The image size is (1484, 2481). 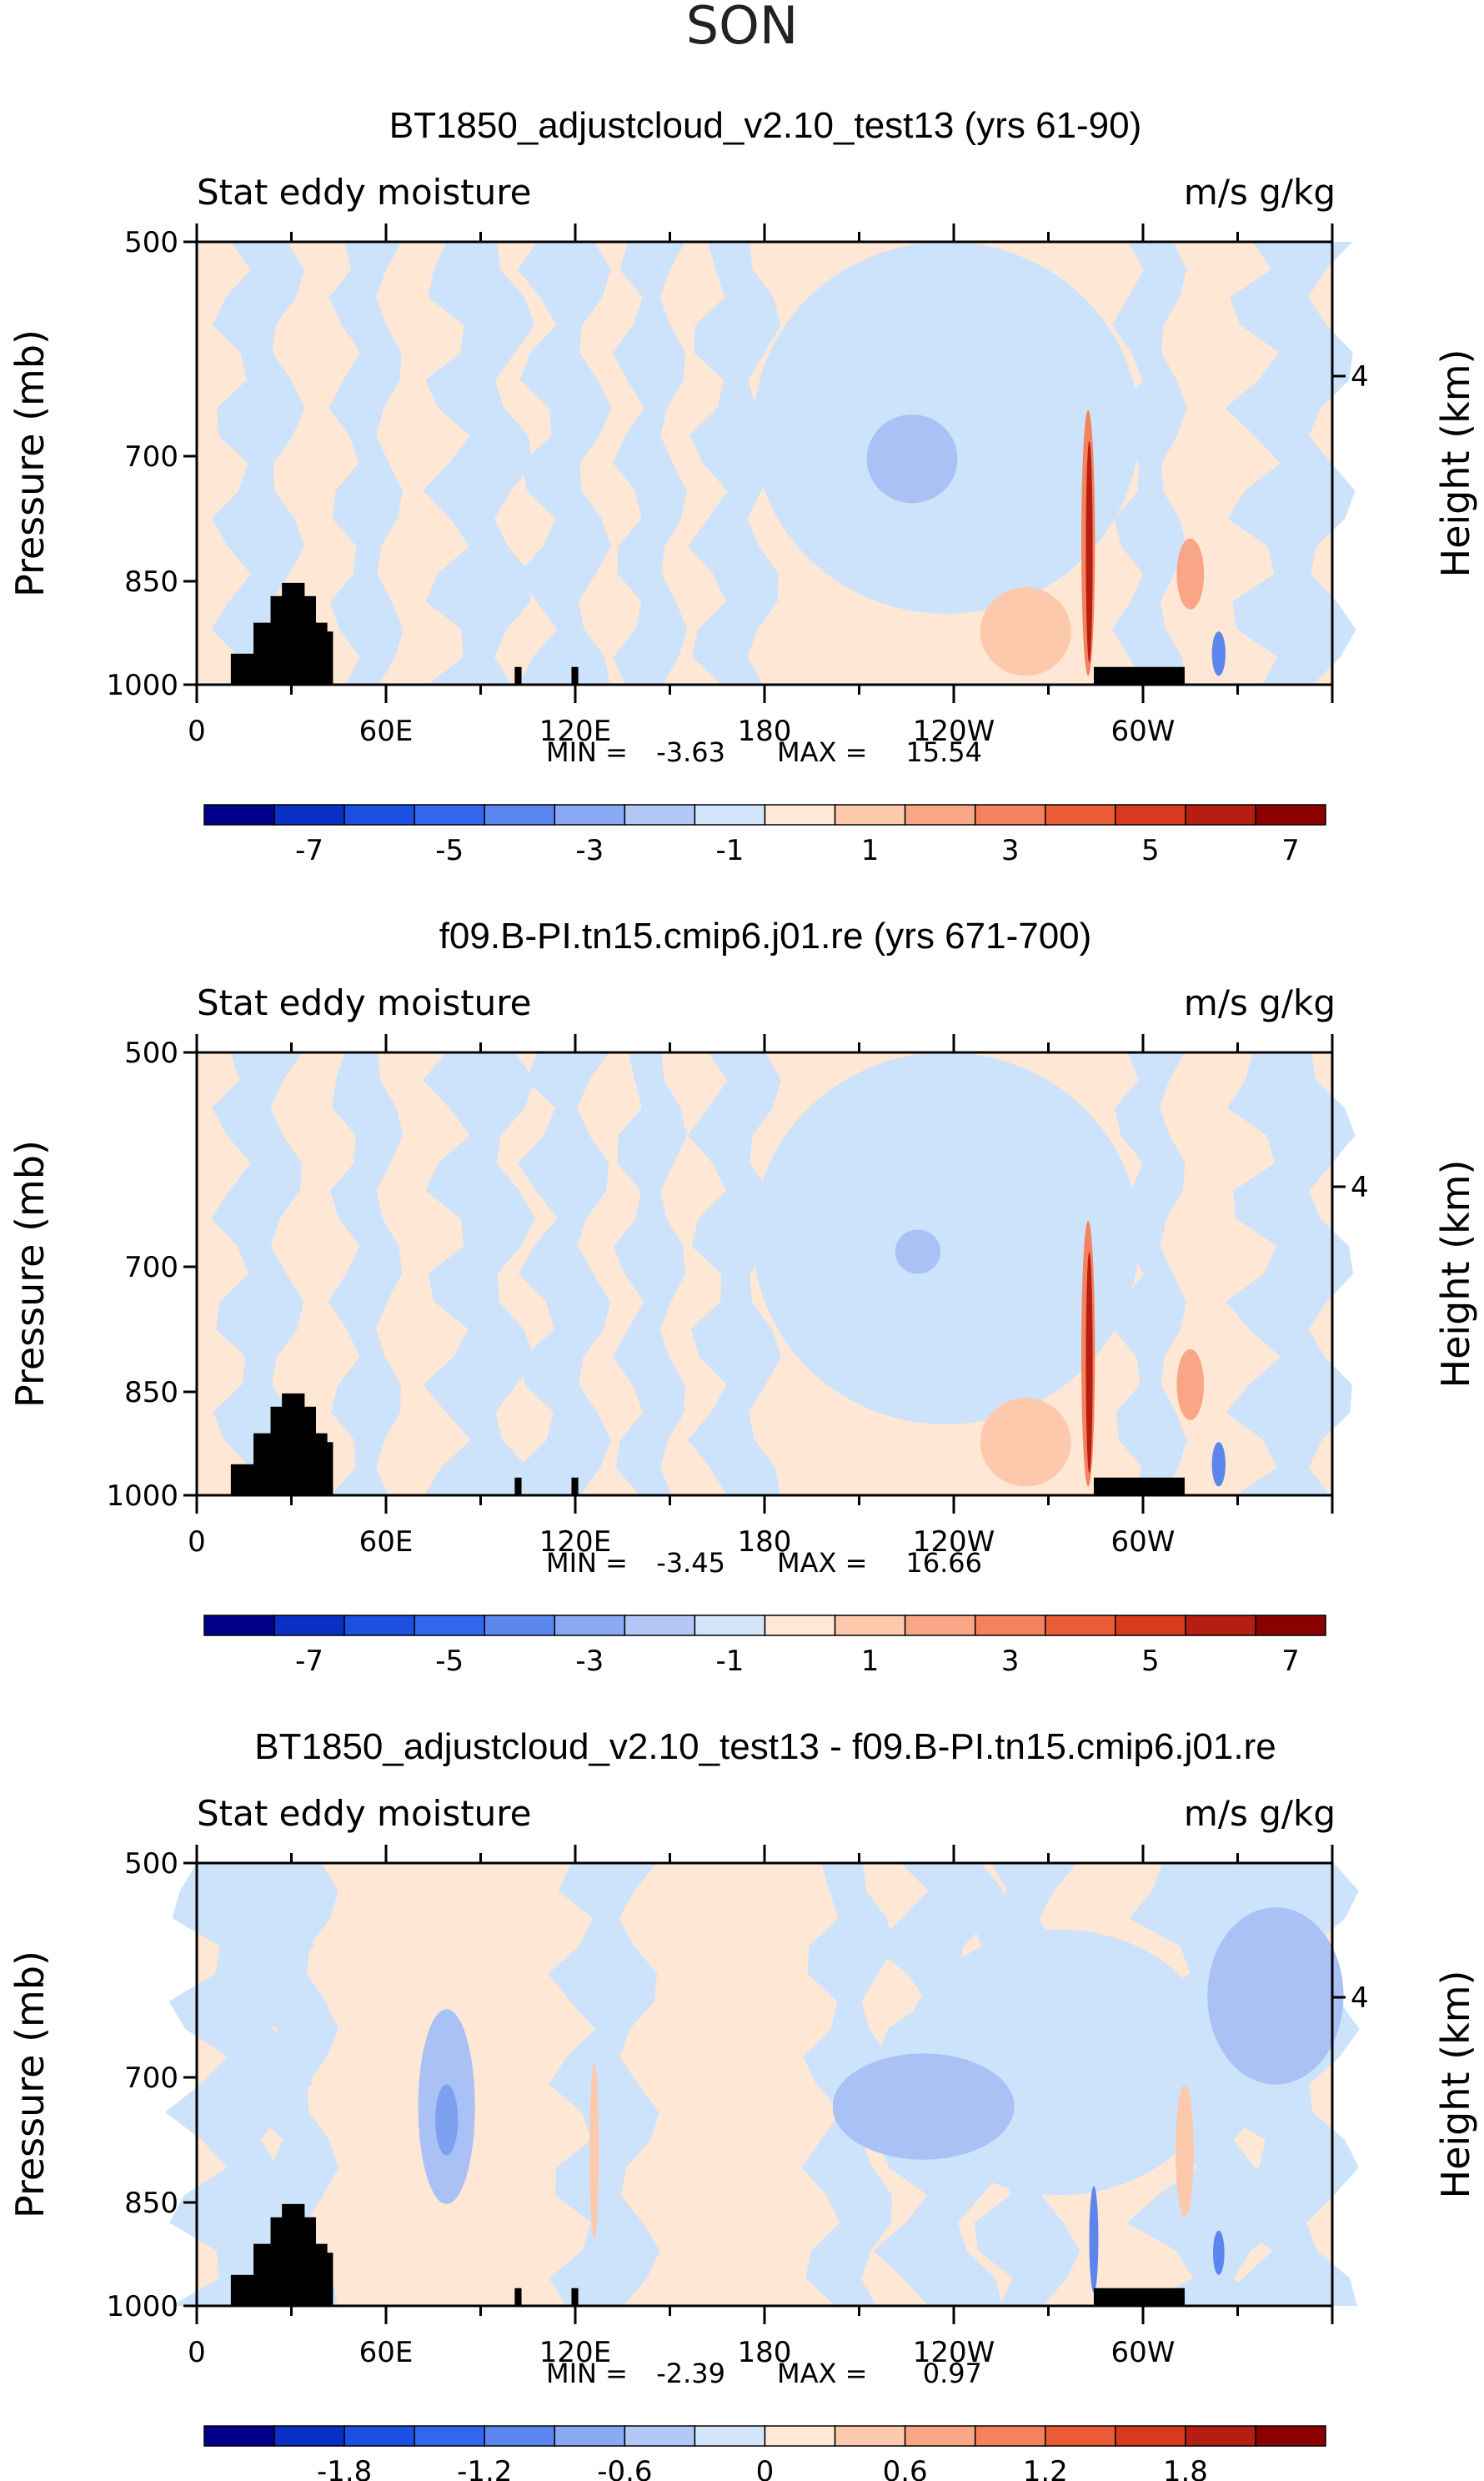 I want to click on colorbar-label: -1, so click(x=730, y=1661).